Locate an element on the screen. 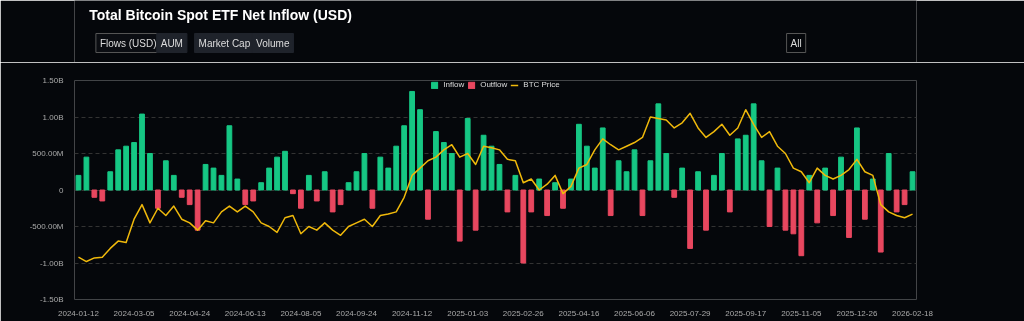 This screenshot has width=1024, height=321. x-tick-label: 2025-12-26 is located at coordinates (857, 313).